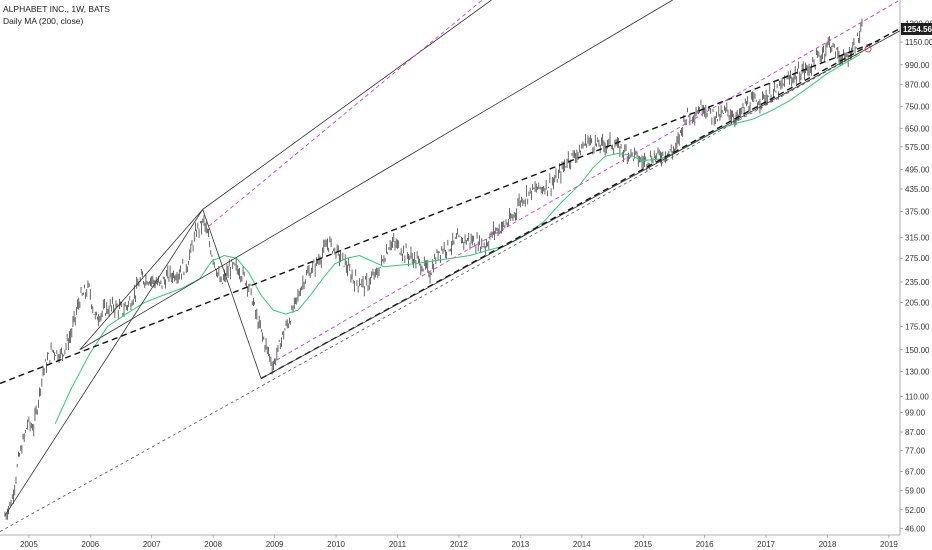  Describe the element at coordinates (766, 544) in the screenshot. I see `x-tick-label: 2017` at that location.